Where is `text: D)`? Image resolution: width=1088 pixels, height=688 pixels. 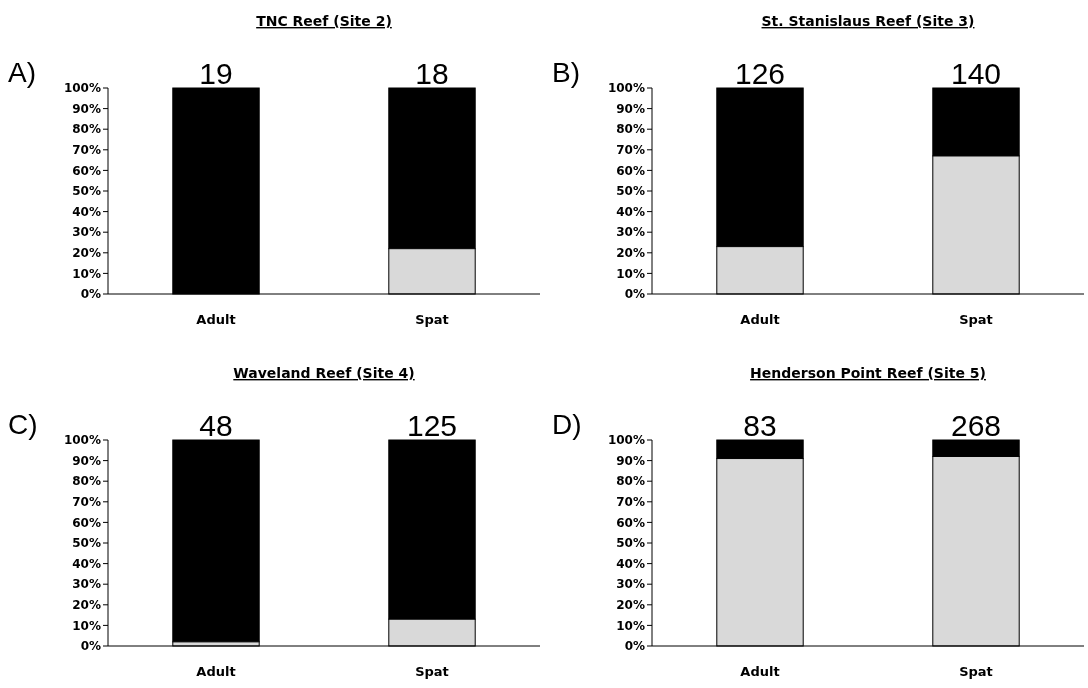
text: D) is located at coordinates (567, 424).